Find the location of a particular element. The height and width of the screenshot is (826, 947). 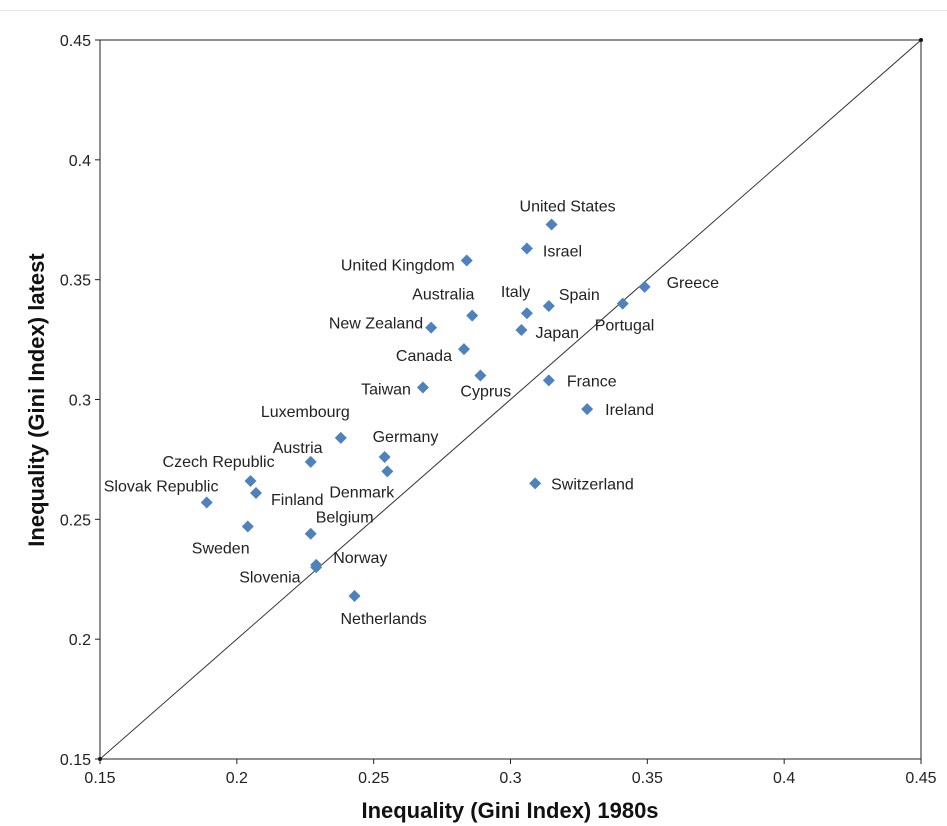

x-axis-ticks: 0.15 0.2 0.25 0.3 0.35 0.4 0.45 is located at coordinates (510, 773).